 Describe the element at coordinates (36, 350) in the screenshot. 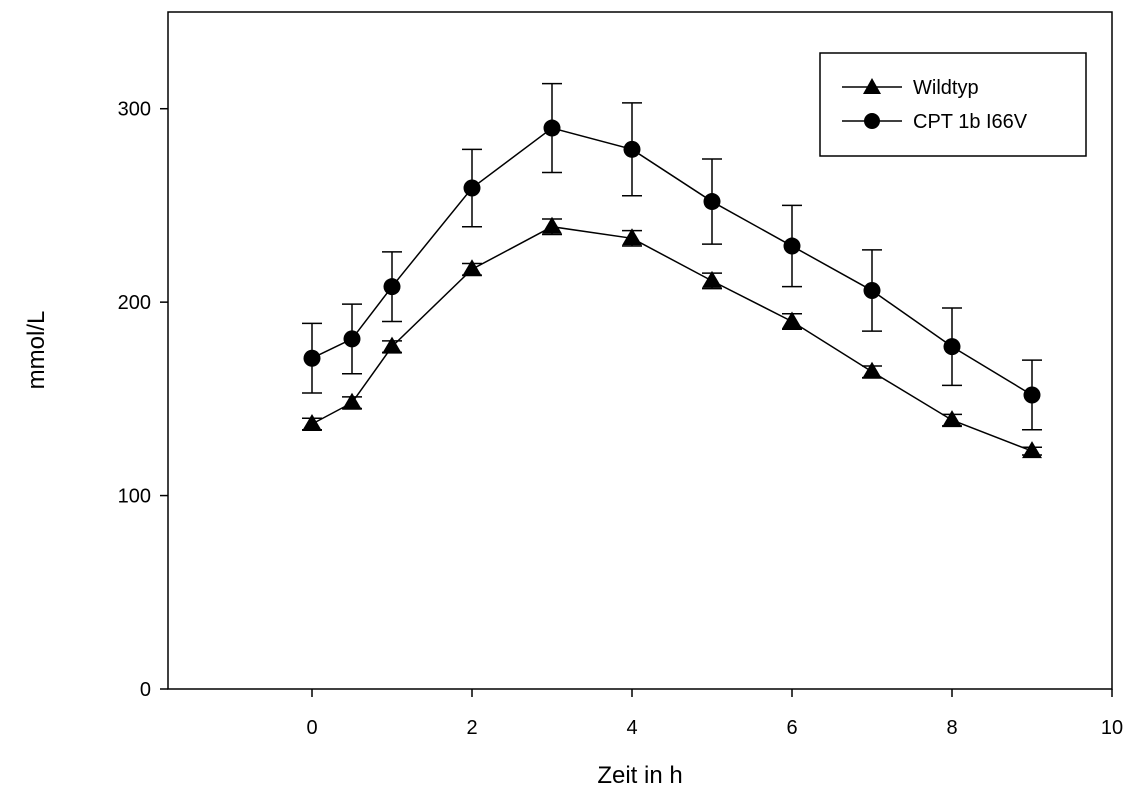

I see `y-axis-label: mmol/L` at that location.